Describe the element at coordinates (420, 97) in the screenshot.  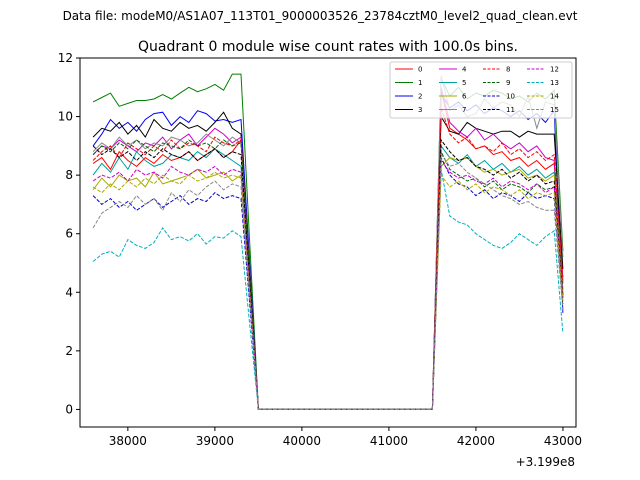
I see `legend-label-2: 2` at that location.